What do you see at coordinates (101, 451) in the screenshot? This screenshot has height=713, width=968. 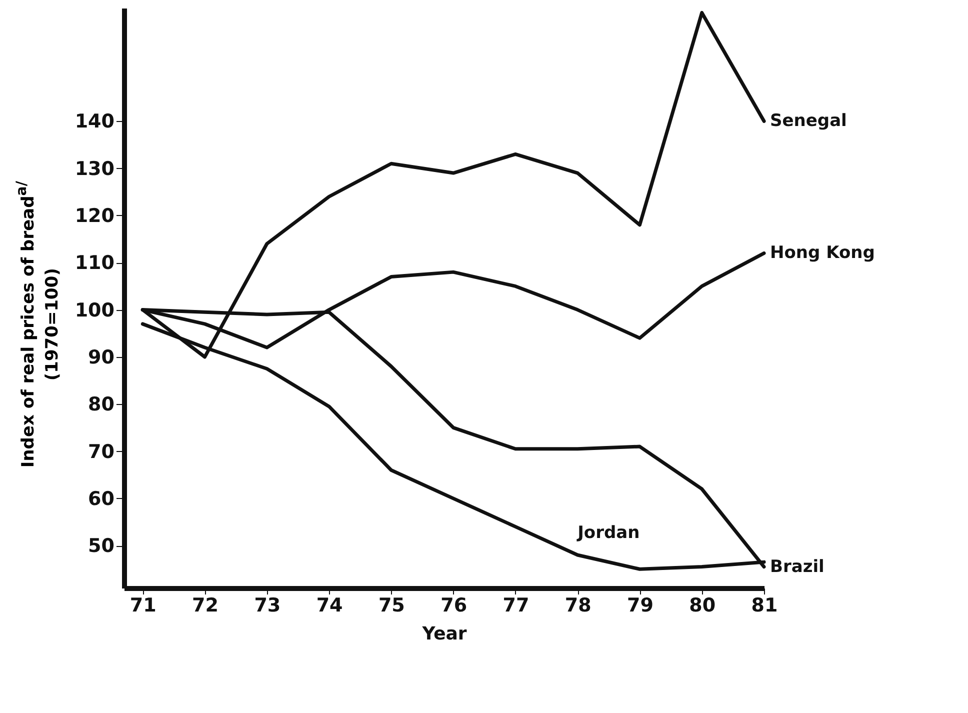 I see `y-tick-label: 70` at bounding box center [101, 451].